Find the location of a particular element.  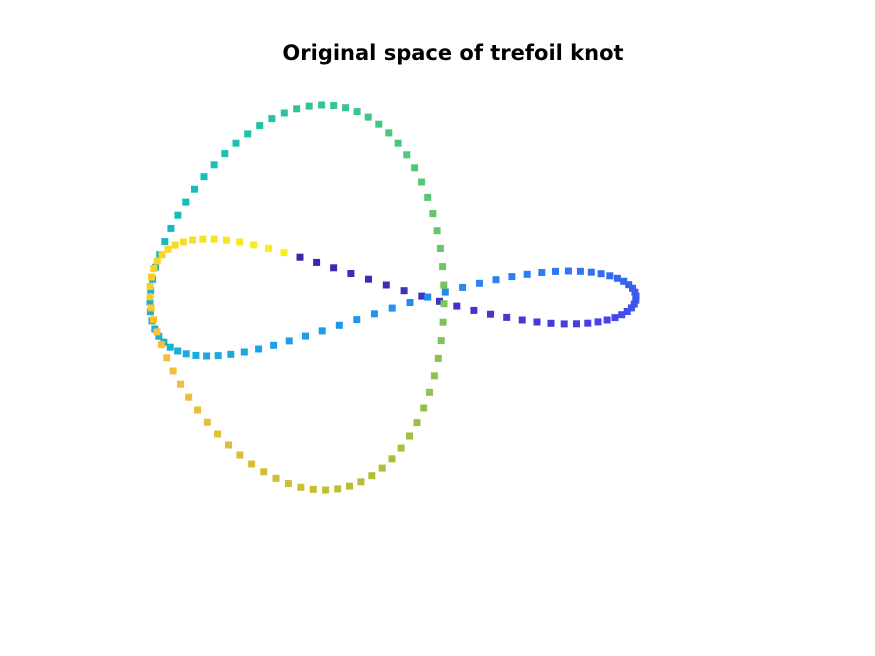

chart-title: Original space of trefoil knot is located at coordinates (452, 53).